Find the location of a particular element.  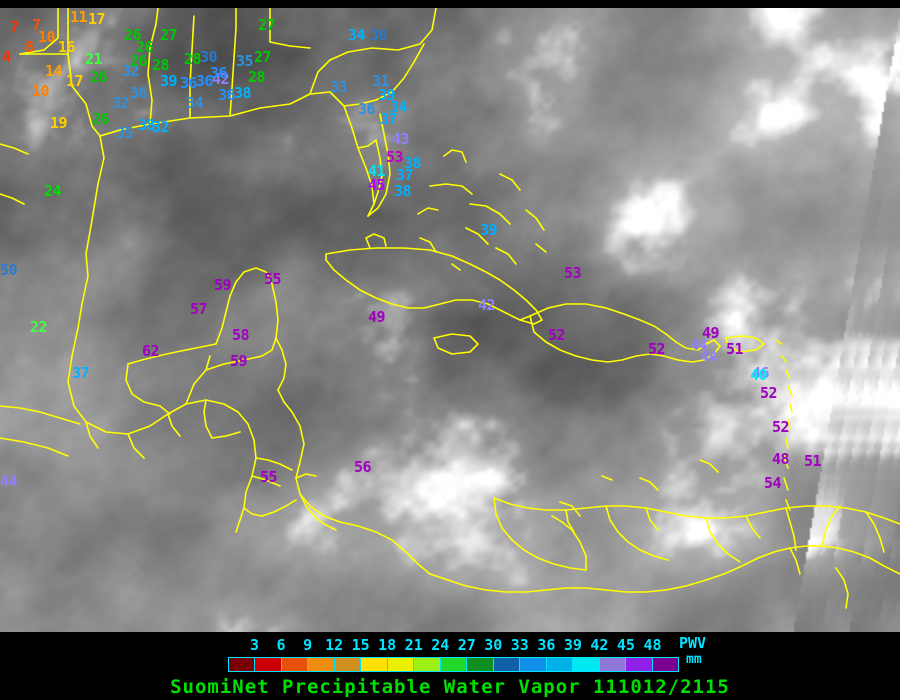

station-pwv-value: 56 is located at coordinates (363, 467).